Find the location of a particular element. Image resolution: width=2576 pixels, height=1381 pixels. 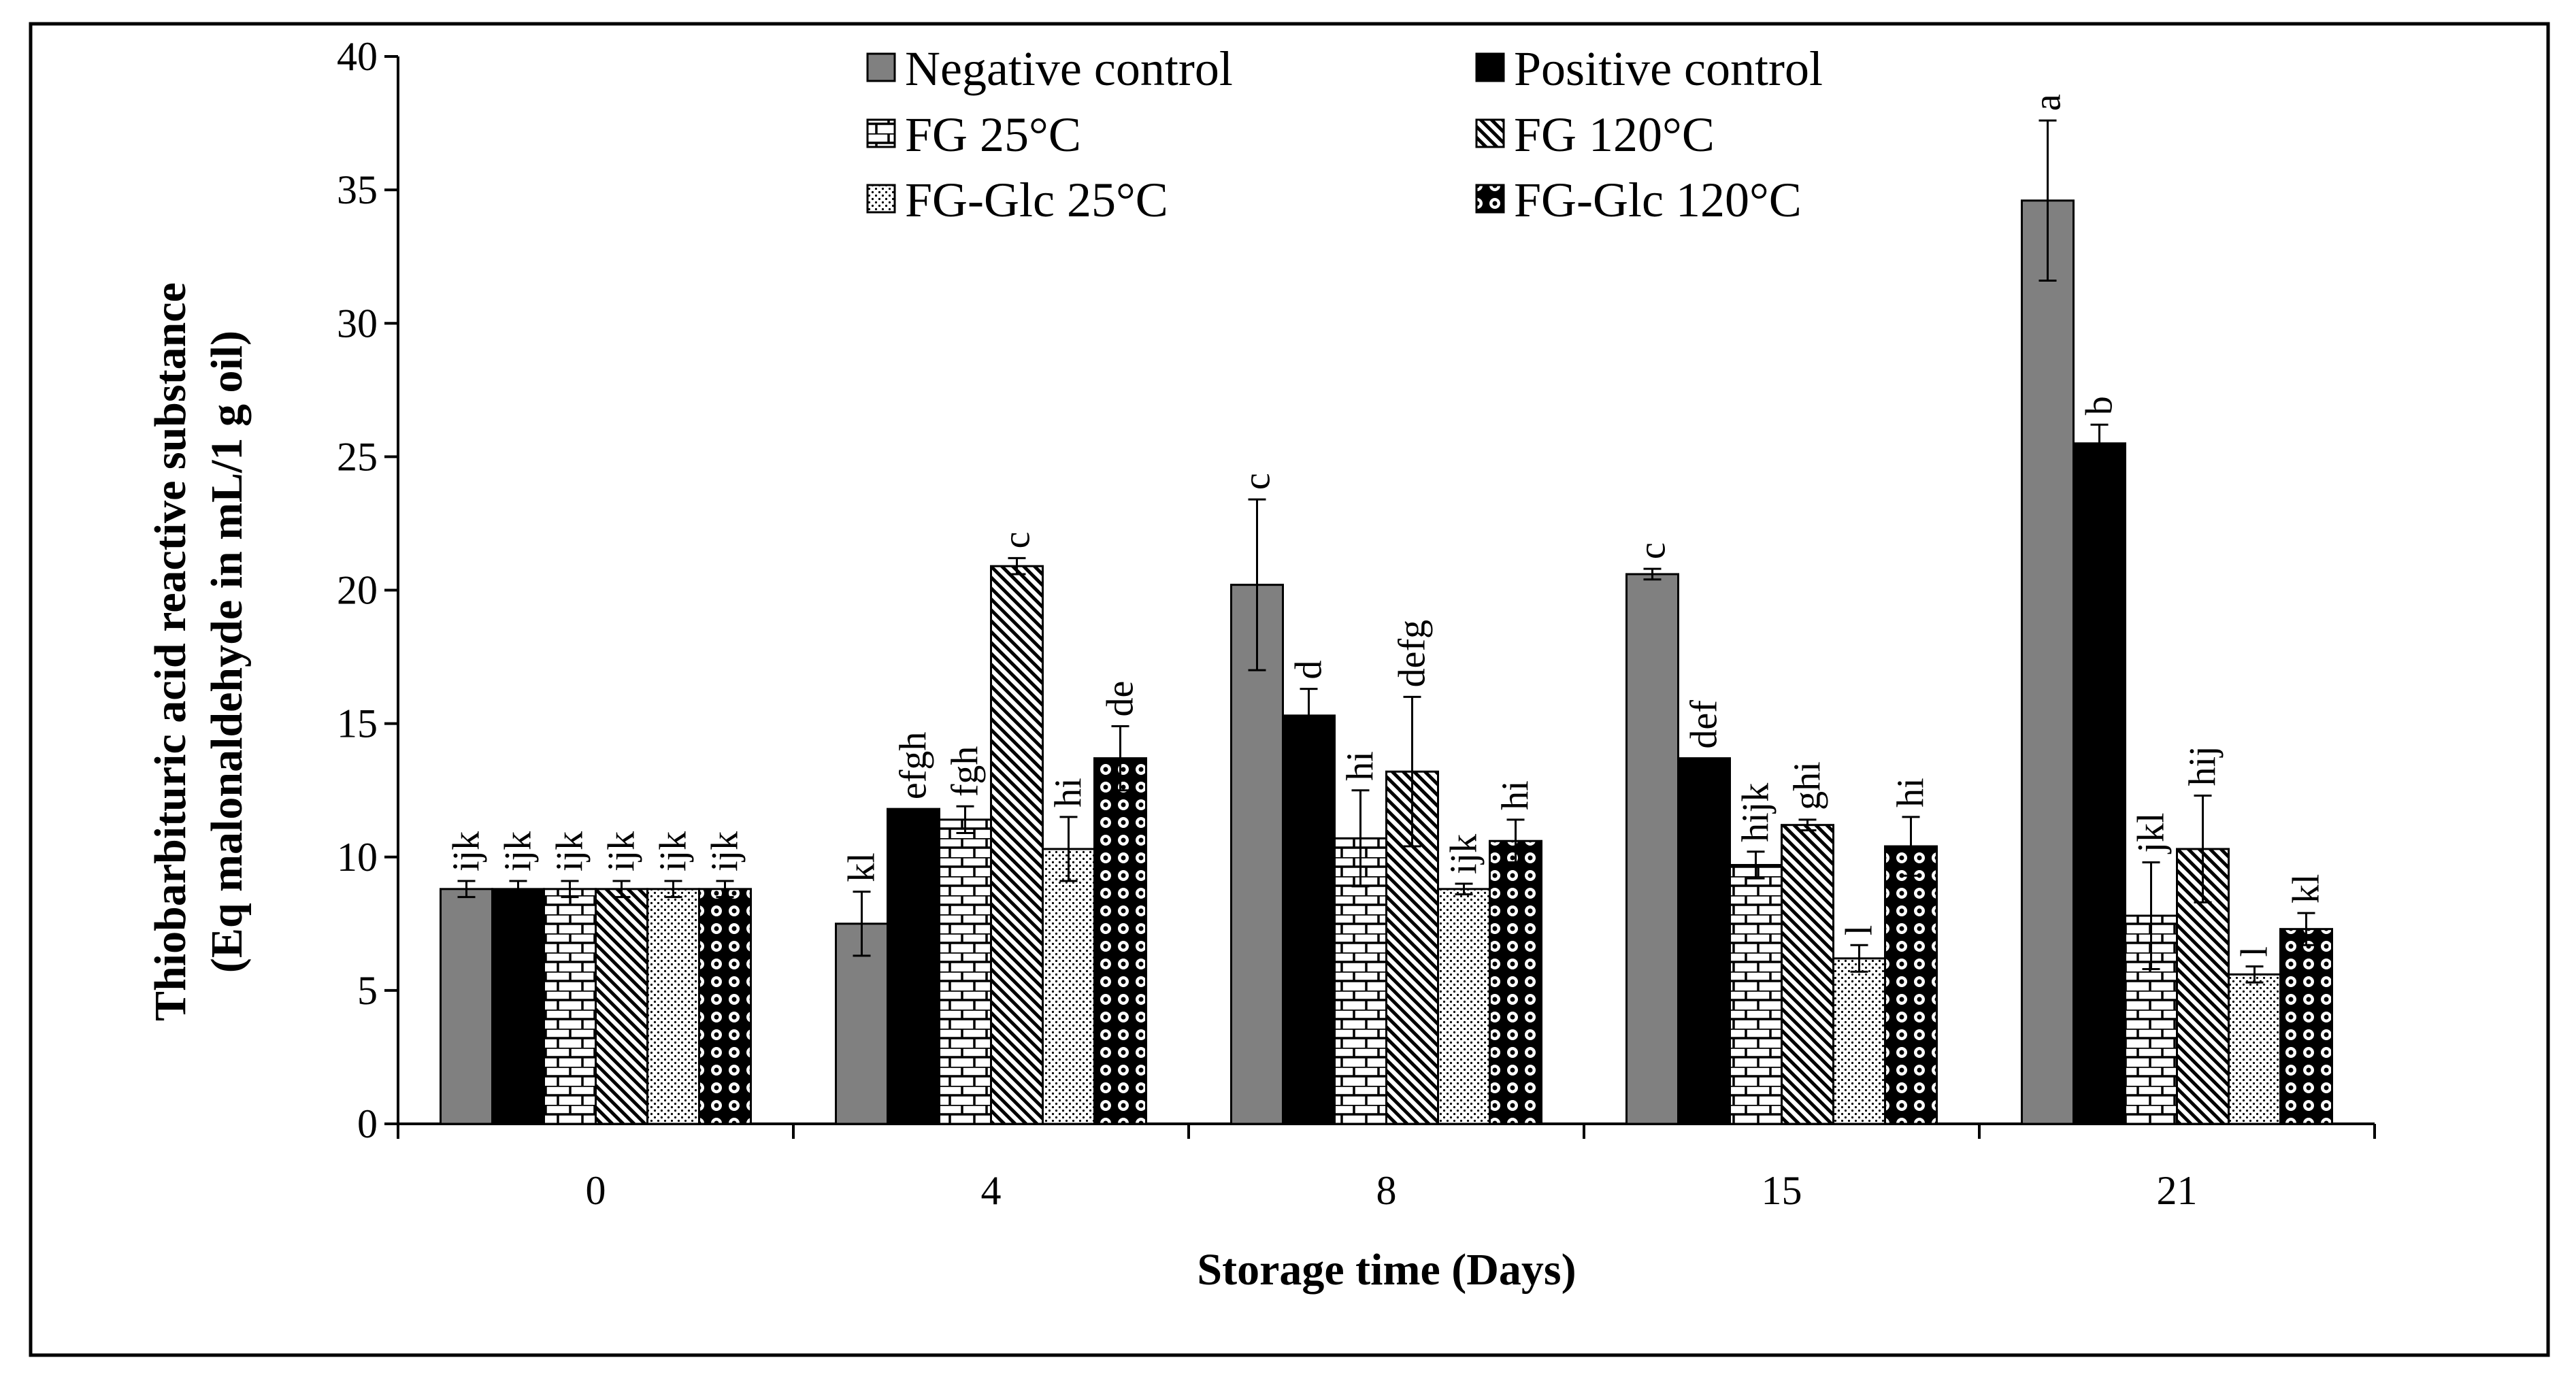

legend-label: FG 120°C is located at coordinates (1614, 134).